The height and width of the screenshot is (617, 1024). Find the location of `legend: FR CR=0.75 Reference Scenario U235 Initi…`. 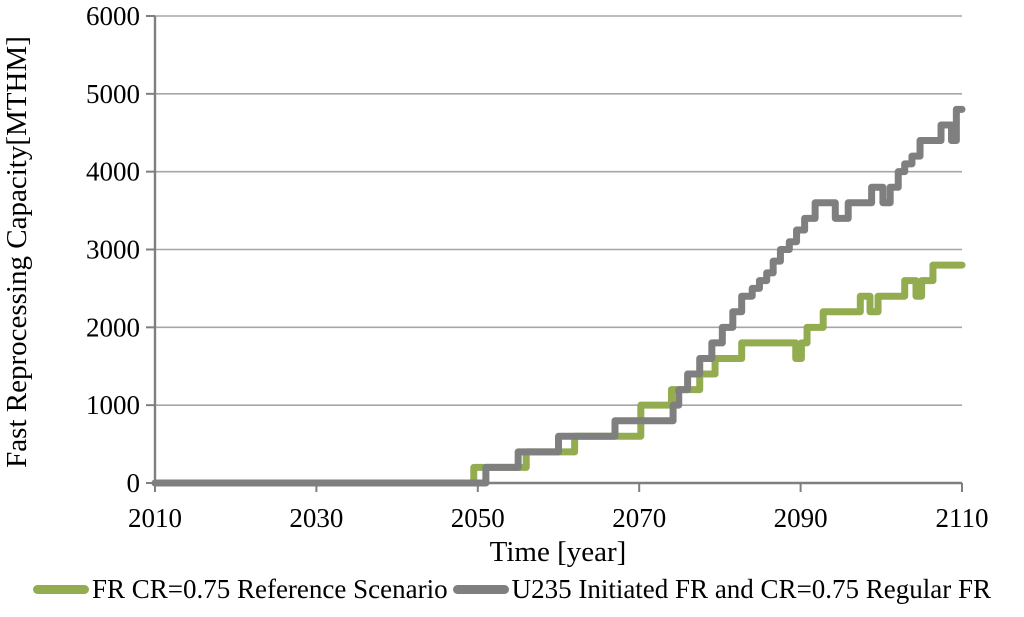

legend: FR CR=0.75 Reference Scenario U235 Initi… is located at coordinates (512, 589).